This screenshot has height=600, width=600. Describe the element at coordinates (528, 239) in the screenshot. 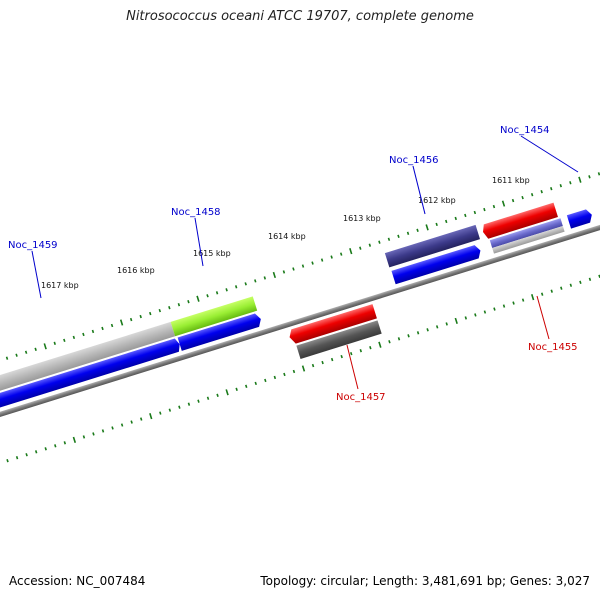

I see `feature-gray-small` at that location.